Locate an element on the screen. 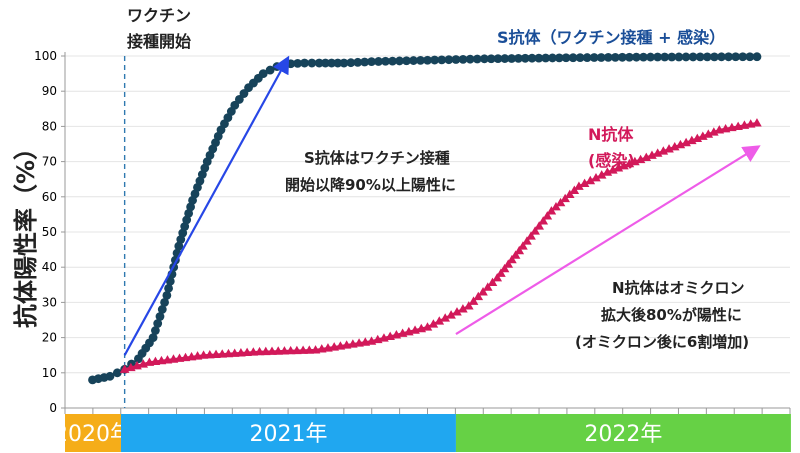 The height and width of the screenshot is (453, 800). y-tick-label: 20 is located at coordinates (49, 338).